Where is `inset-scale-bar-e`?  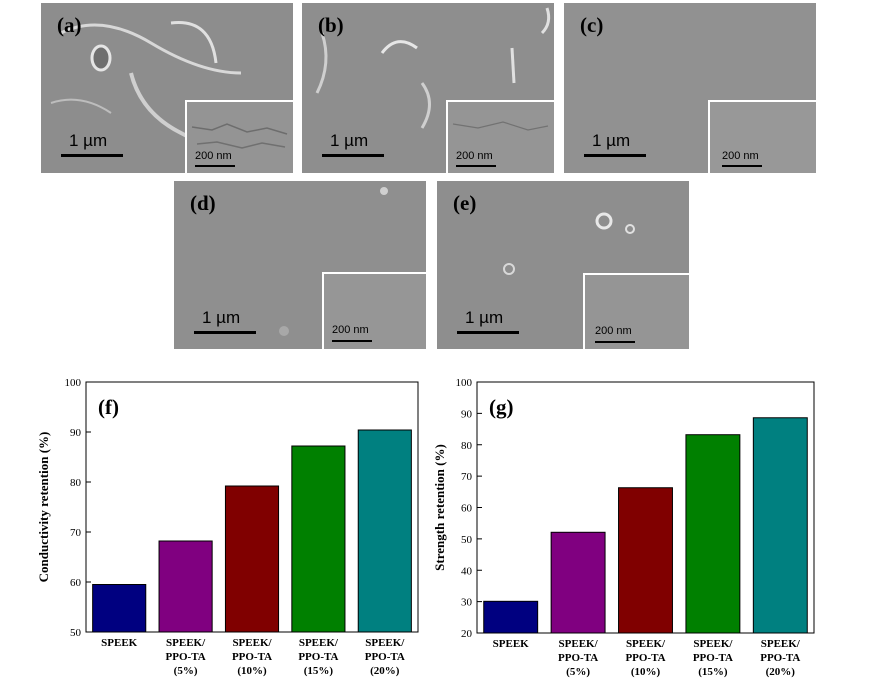
inset-scale-bar-e is located at coordinates (615, 342).